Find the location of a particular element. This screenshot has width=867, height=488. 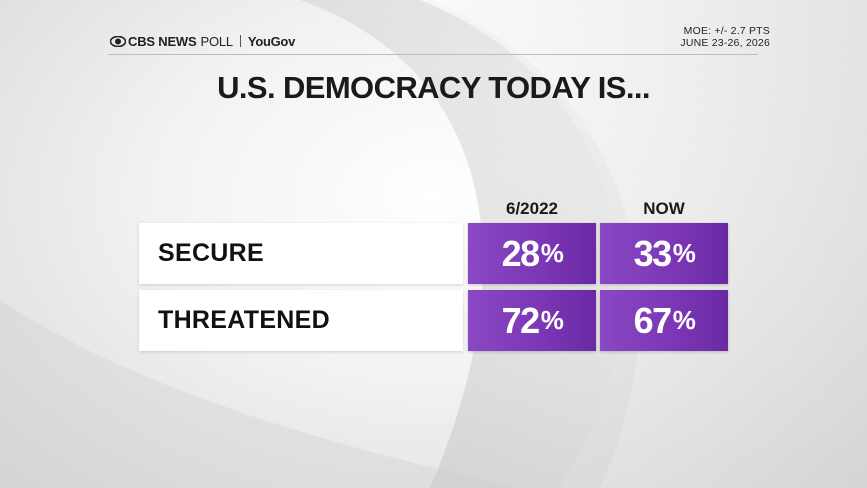

value-number: 28 is located at coordinates (521, 253).